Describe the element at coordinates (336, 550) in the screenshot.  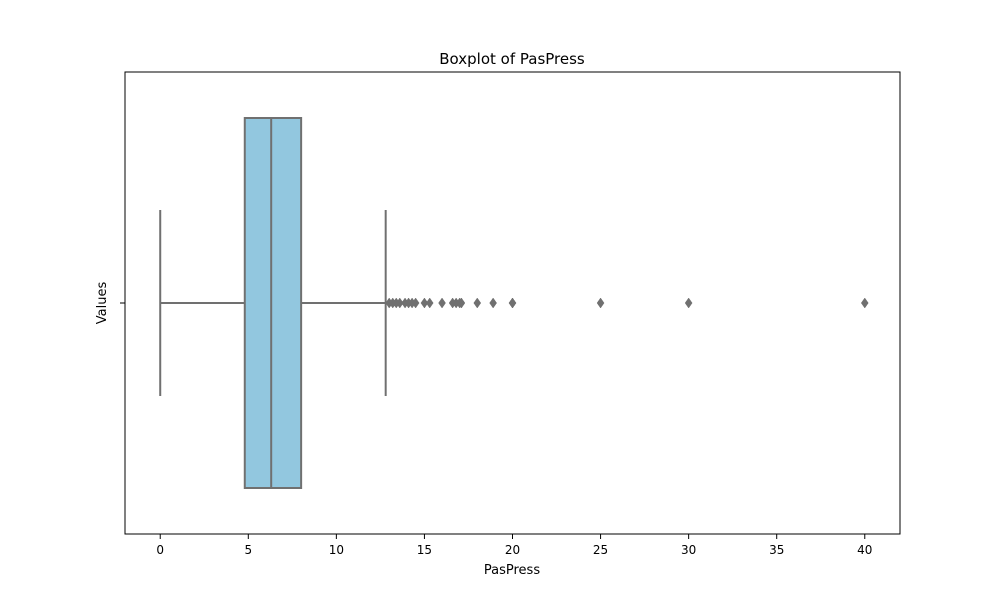
I see `x-tick-label: 10` at that location.